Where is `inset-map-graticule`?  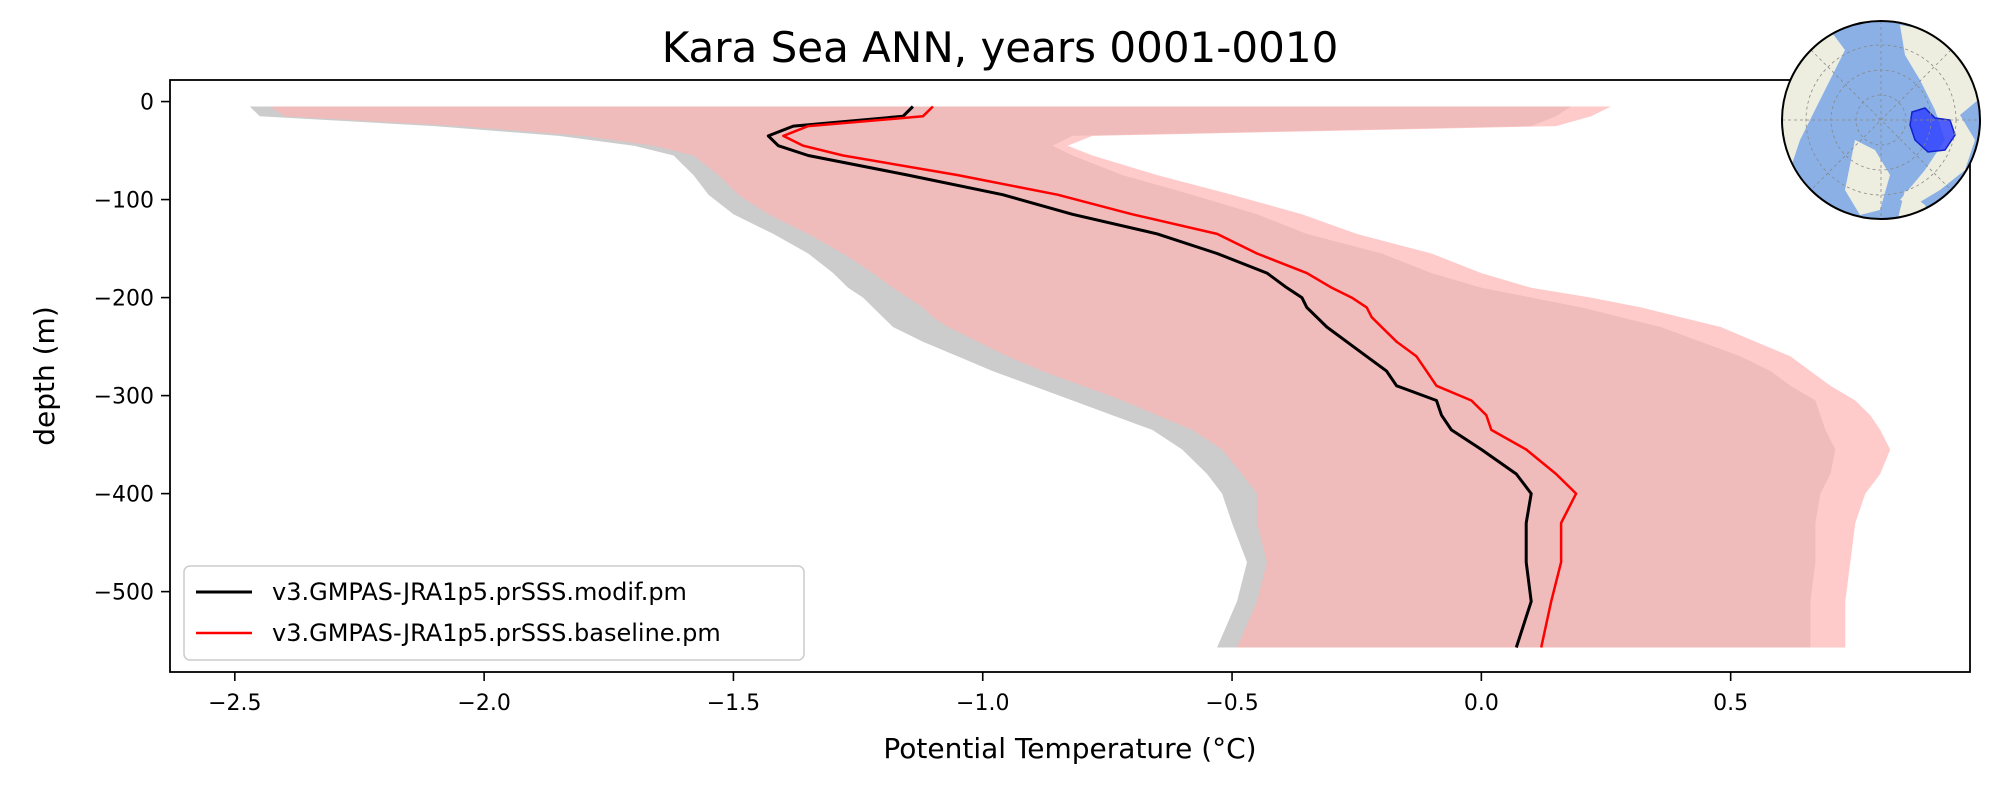 inset-map-graticule is located at coordinates (1881, 120).